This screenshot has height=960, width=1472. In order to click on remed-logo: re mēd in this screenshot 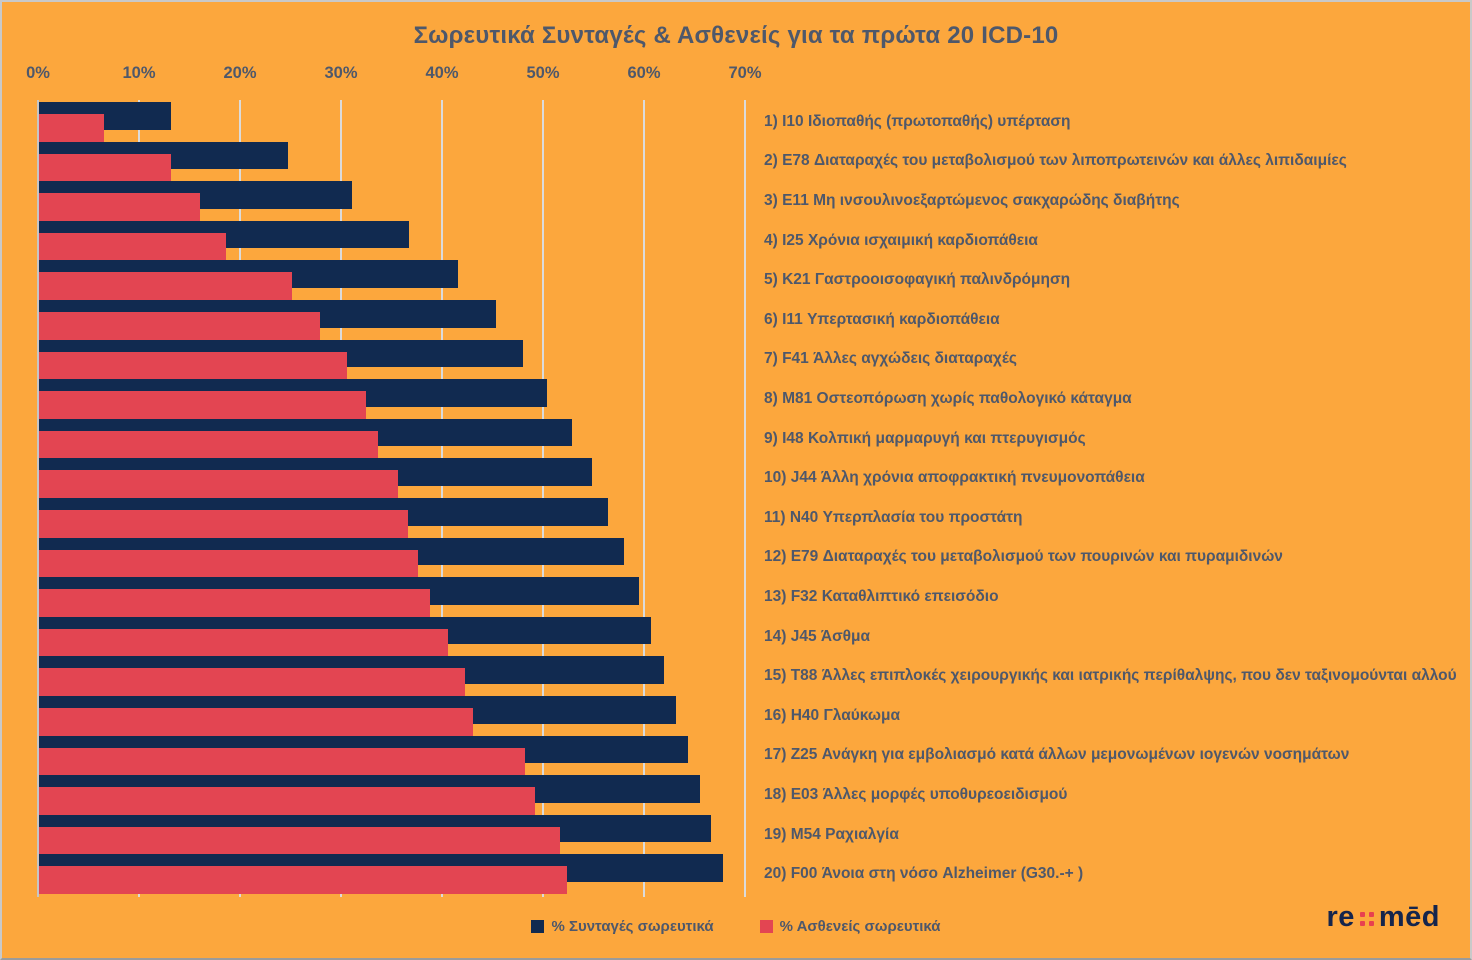, I will do `click(1383, 917)`.